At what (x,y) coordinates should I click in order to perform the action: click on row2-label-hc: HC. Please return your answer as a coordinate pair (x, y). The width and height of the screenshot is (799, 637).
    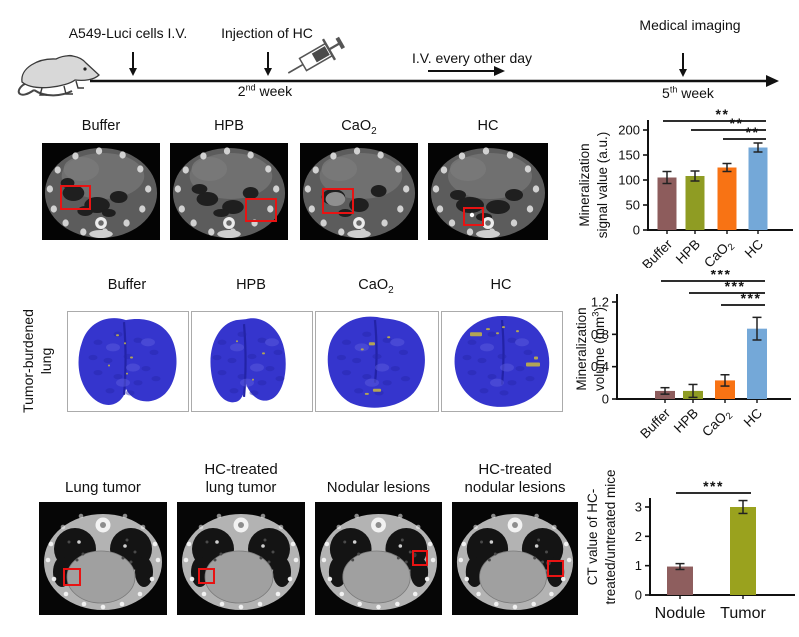
    Looking at the image, I should click on (501, 285).